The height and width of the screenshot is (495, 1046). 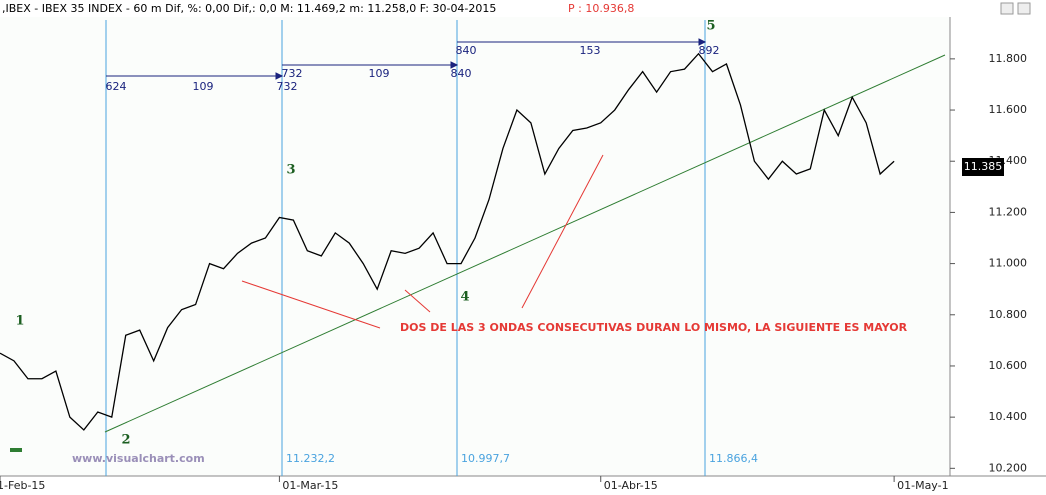 What do you see at coordinates (485, 458) in the screenshot?
I see `vertical-line-label: 10.997,7` at bounding box center [485, 458].